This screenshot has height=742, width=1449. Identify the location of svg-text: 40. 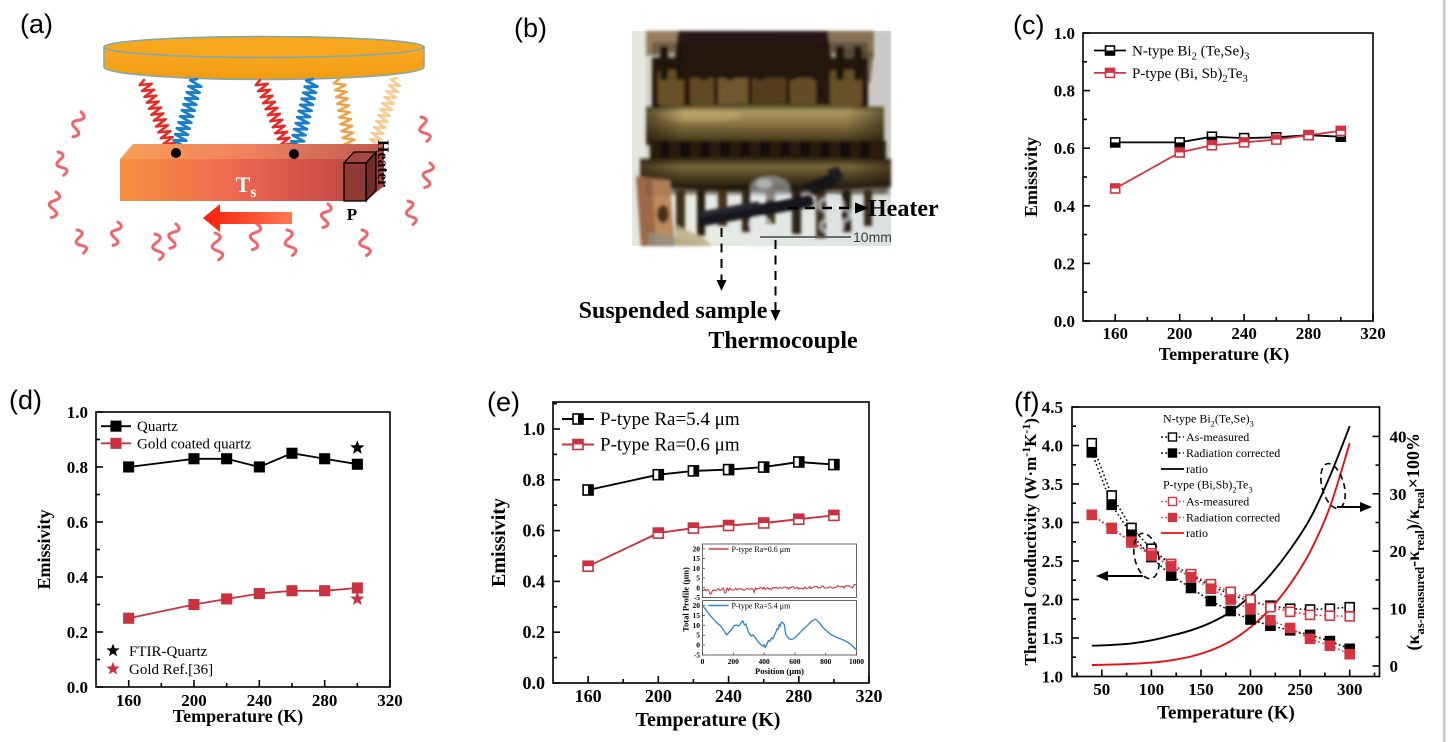
(1398, 436).